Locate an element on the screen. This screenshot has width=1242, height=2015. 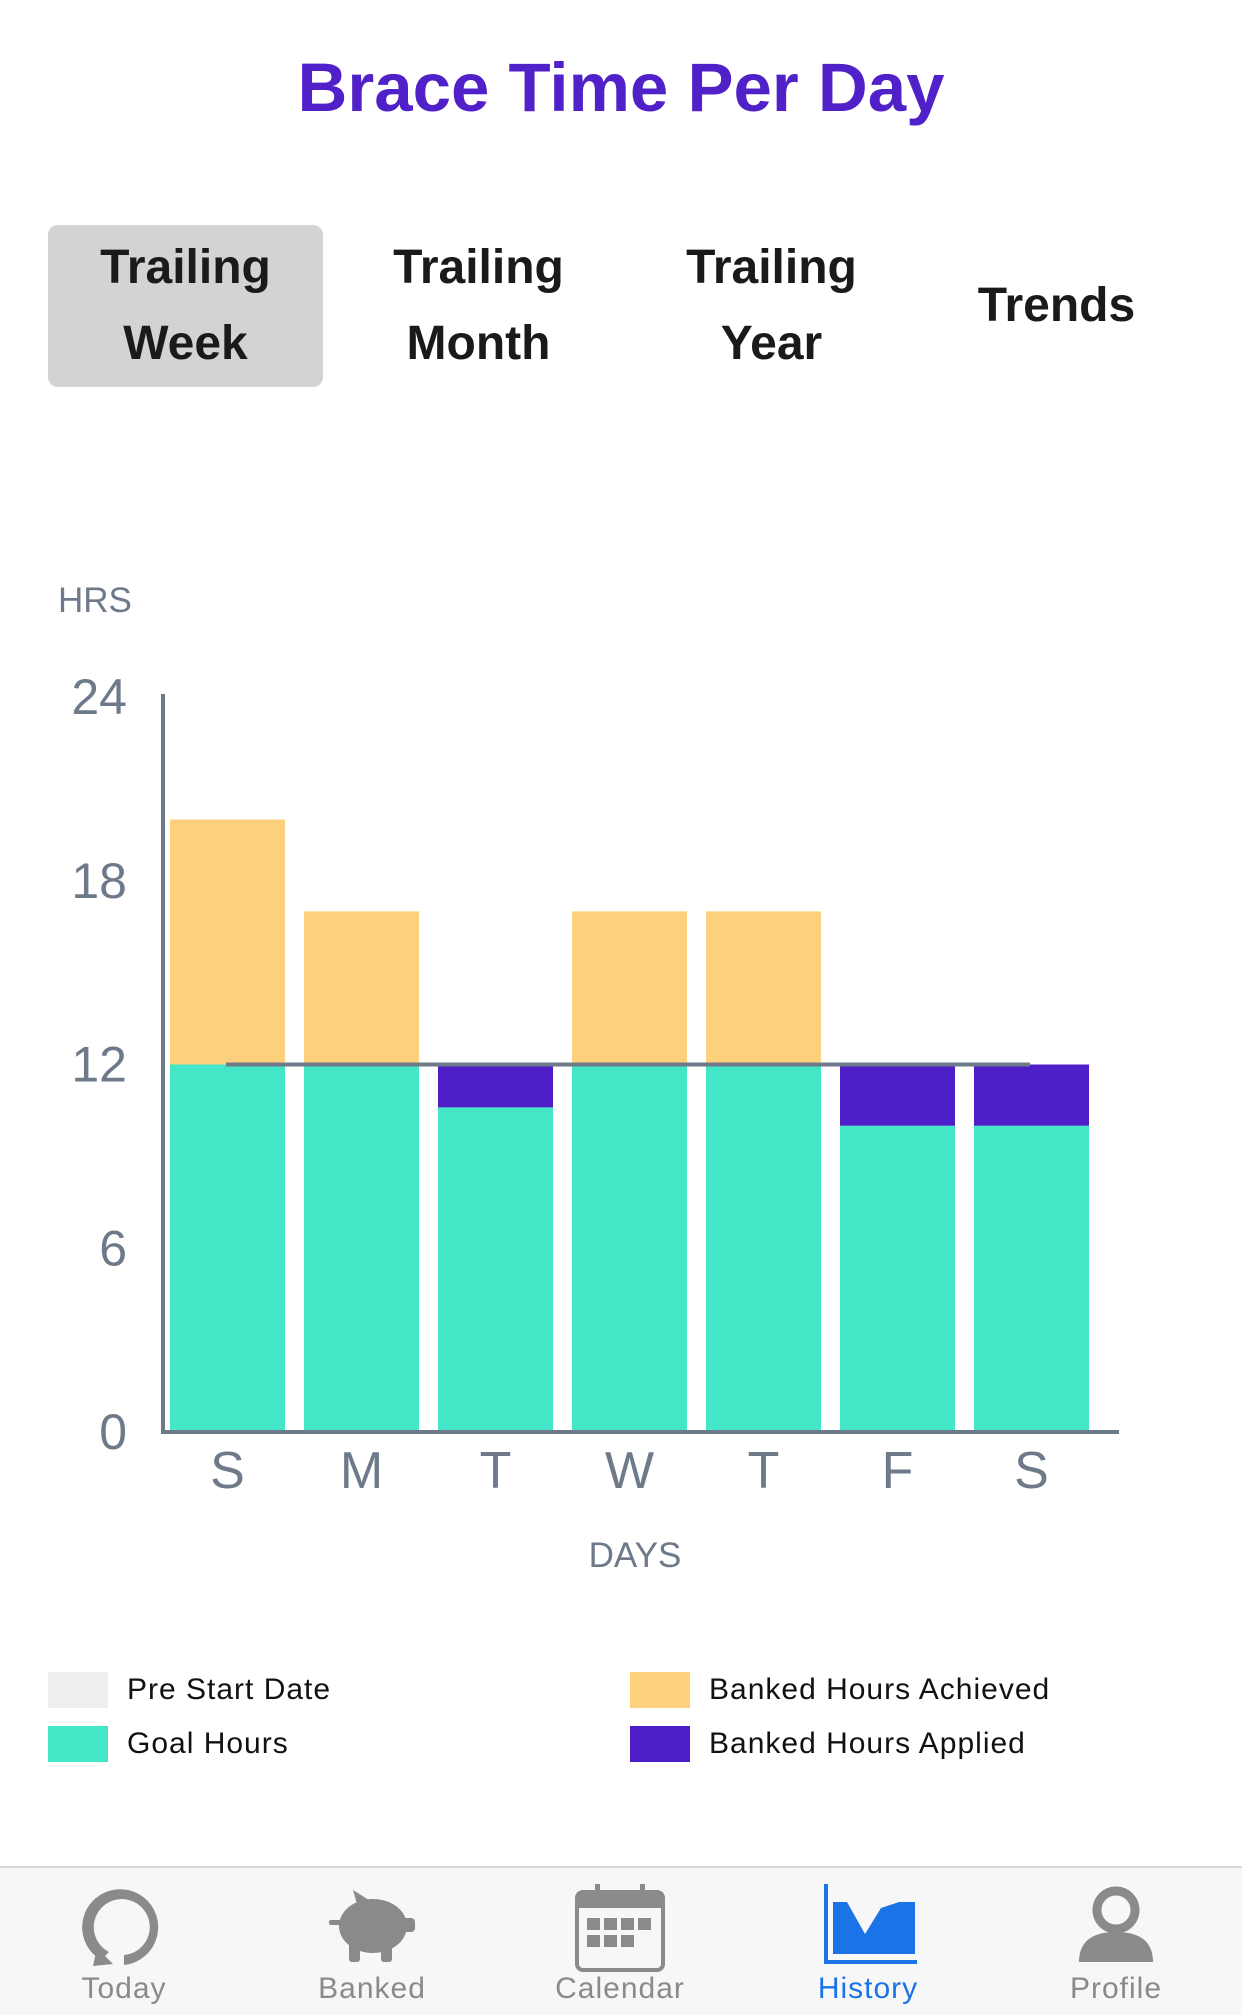
x-tick-label: W is located at coordinates (629, 1471).